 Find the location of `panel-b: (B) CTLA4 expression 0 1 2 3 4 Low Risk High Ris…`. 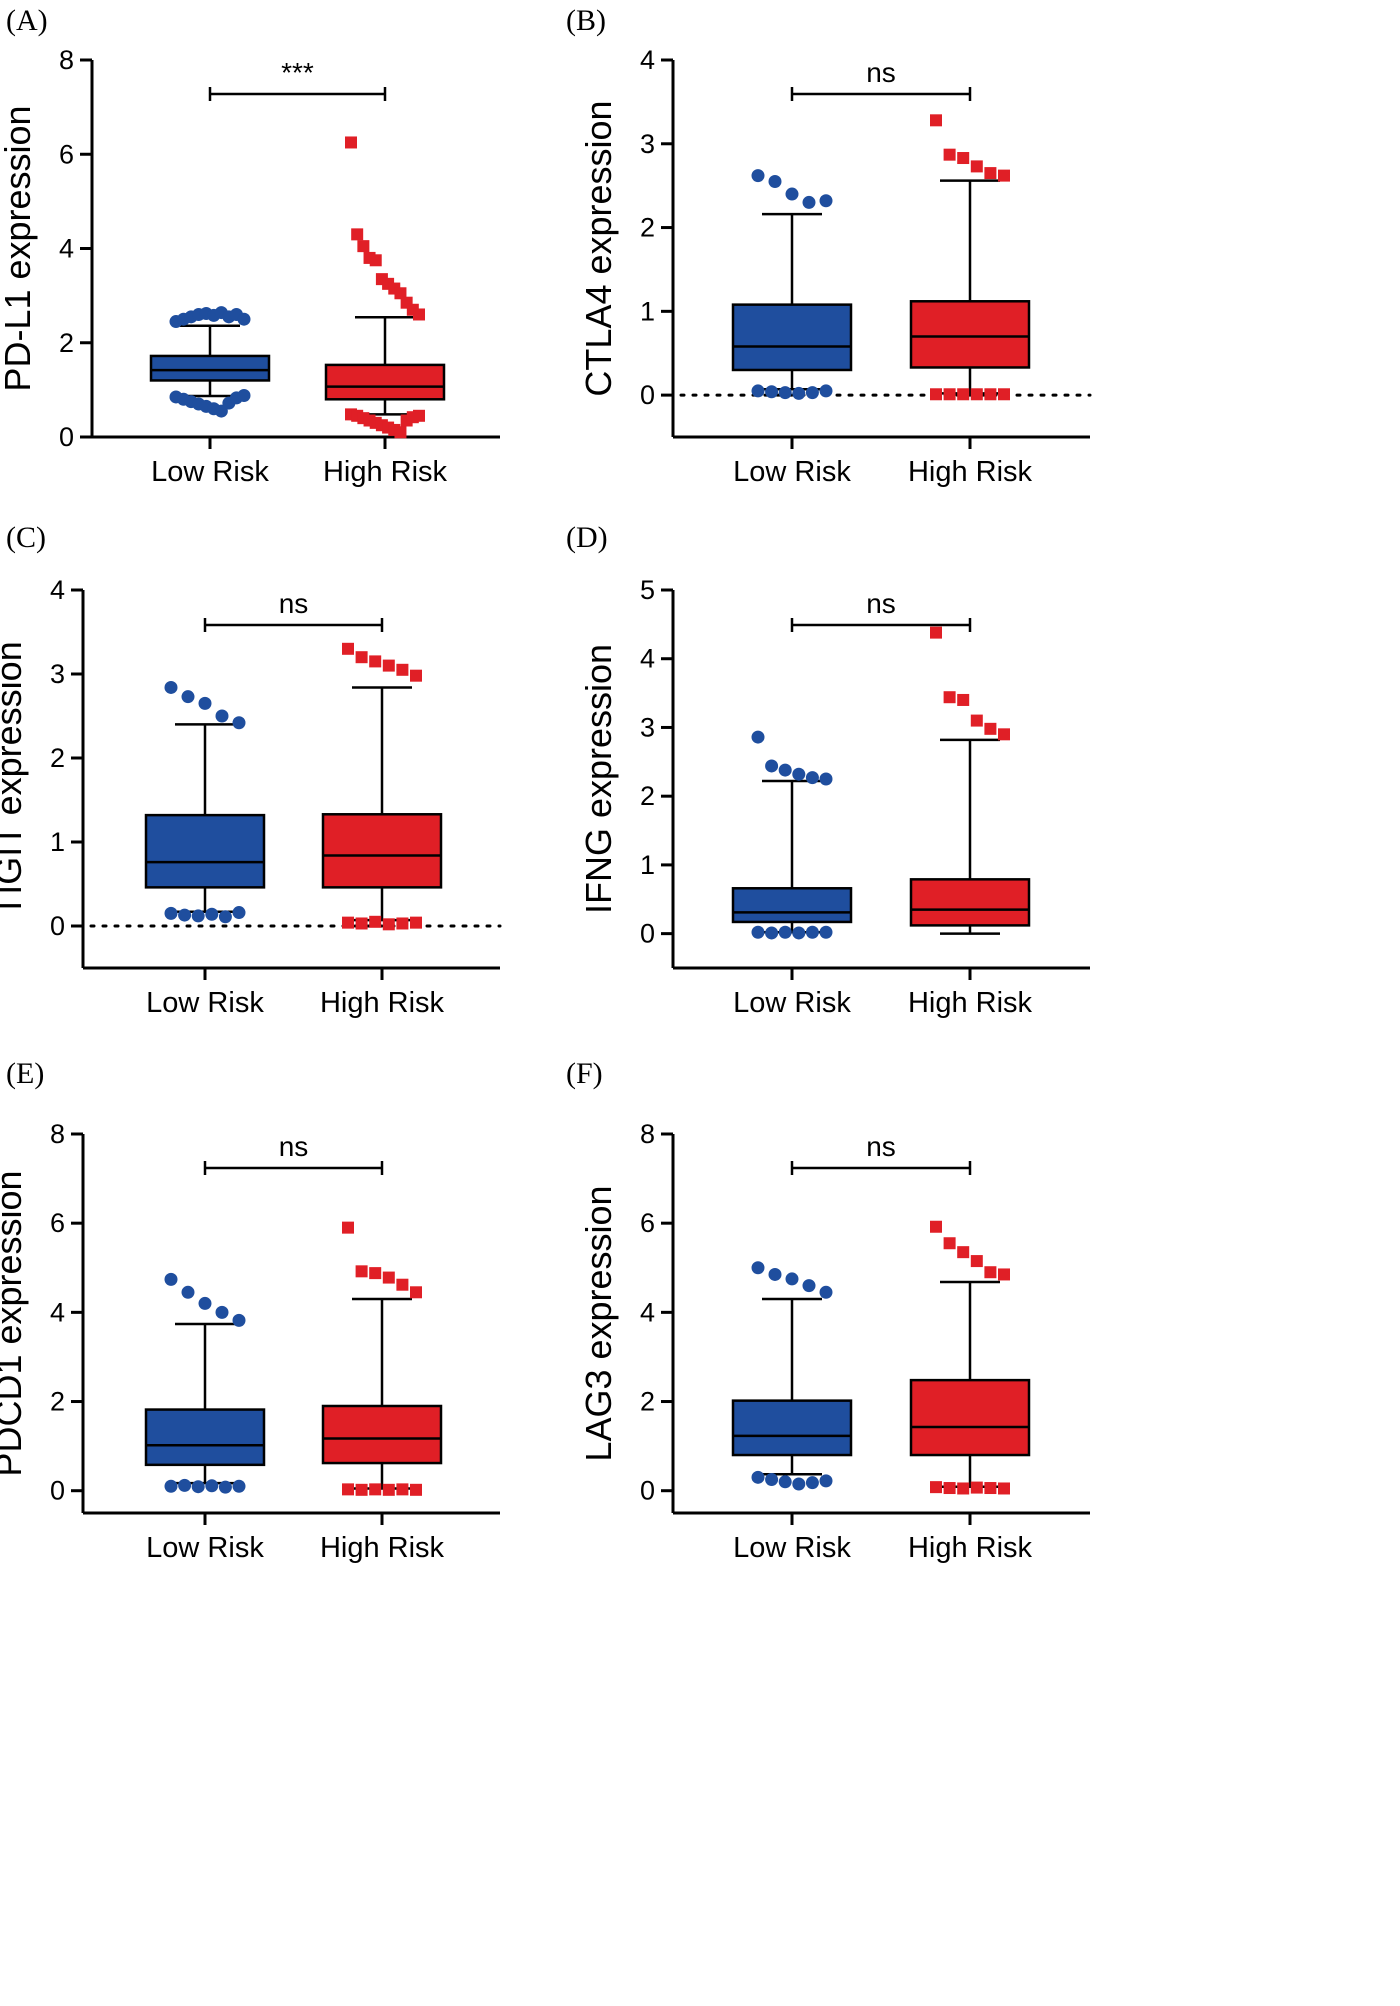

panel-b: (B) CTLA4 expression 0 1 2 3 4 Low Risk High Ris… is located at coordinates (829, 246).